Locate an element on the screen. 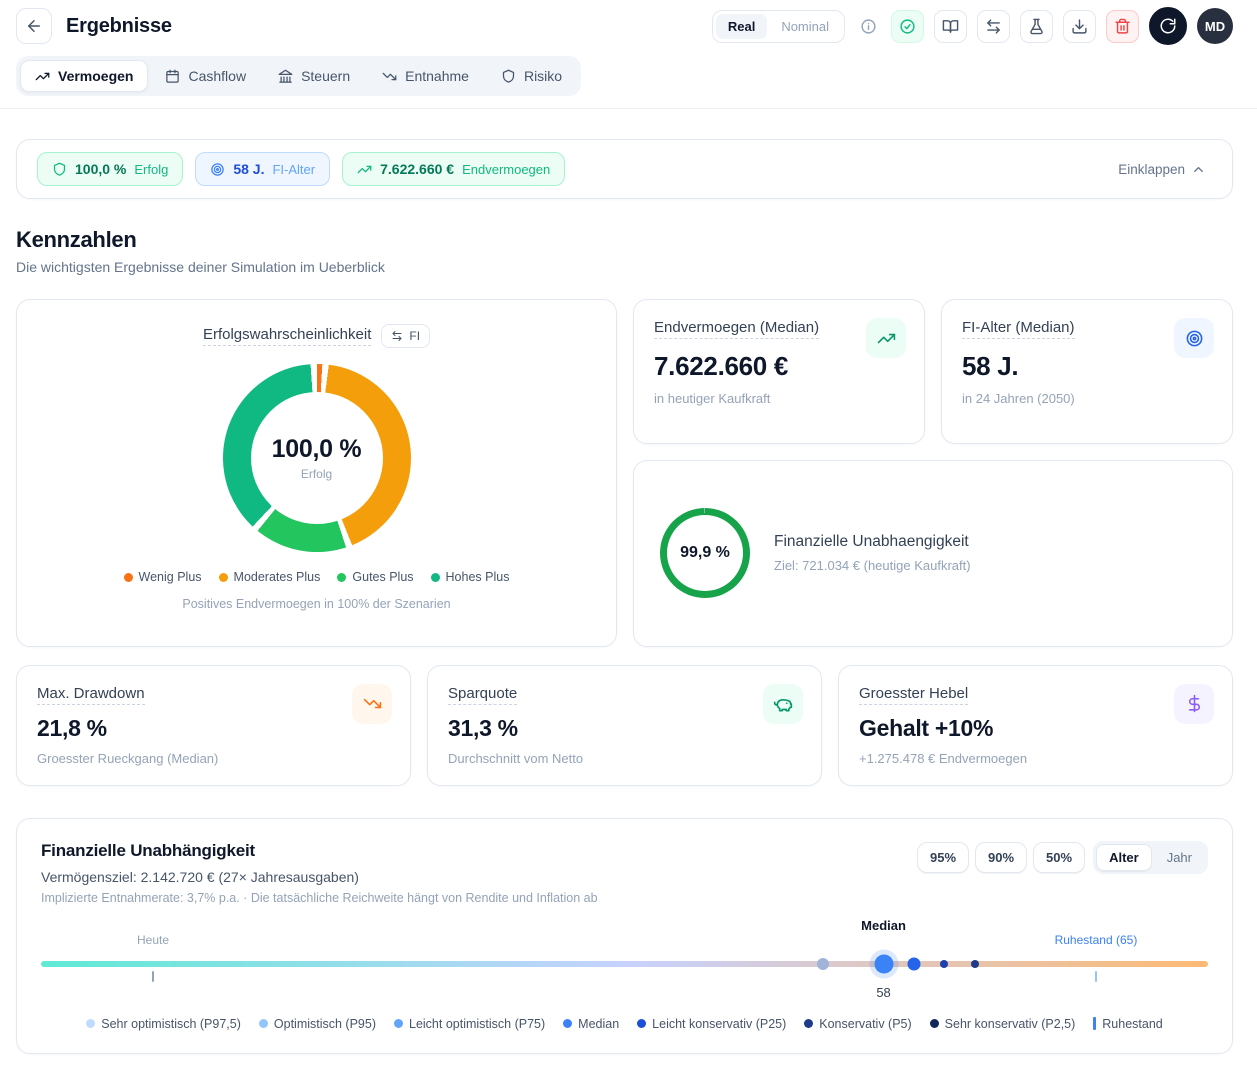  chevron-up-icon is located at coordinates (1198, 169).